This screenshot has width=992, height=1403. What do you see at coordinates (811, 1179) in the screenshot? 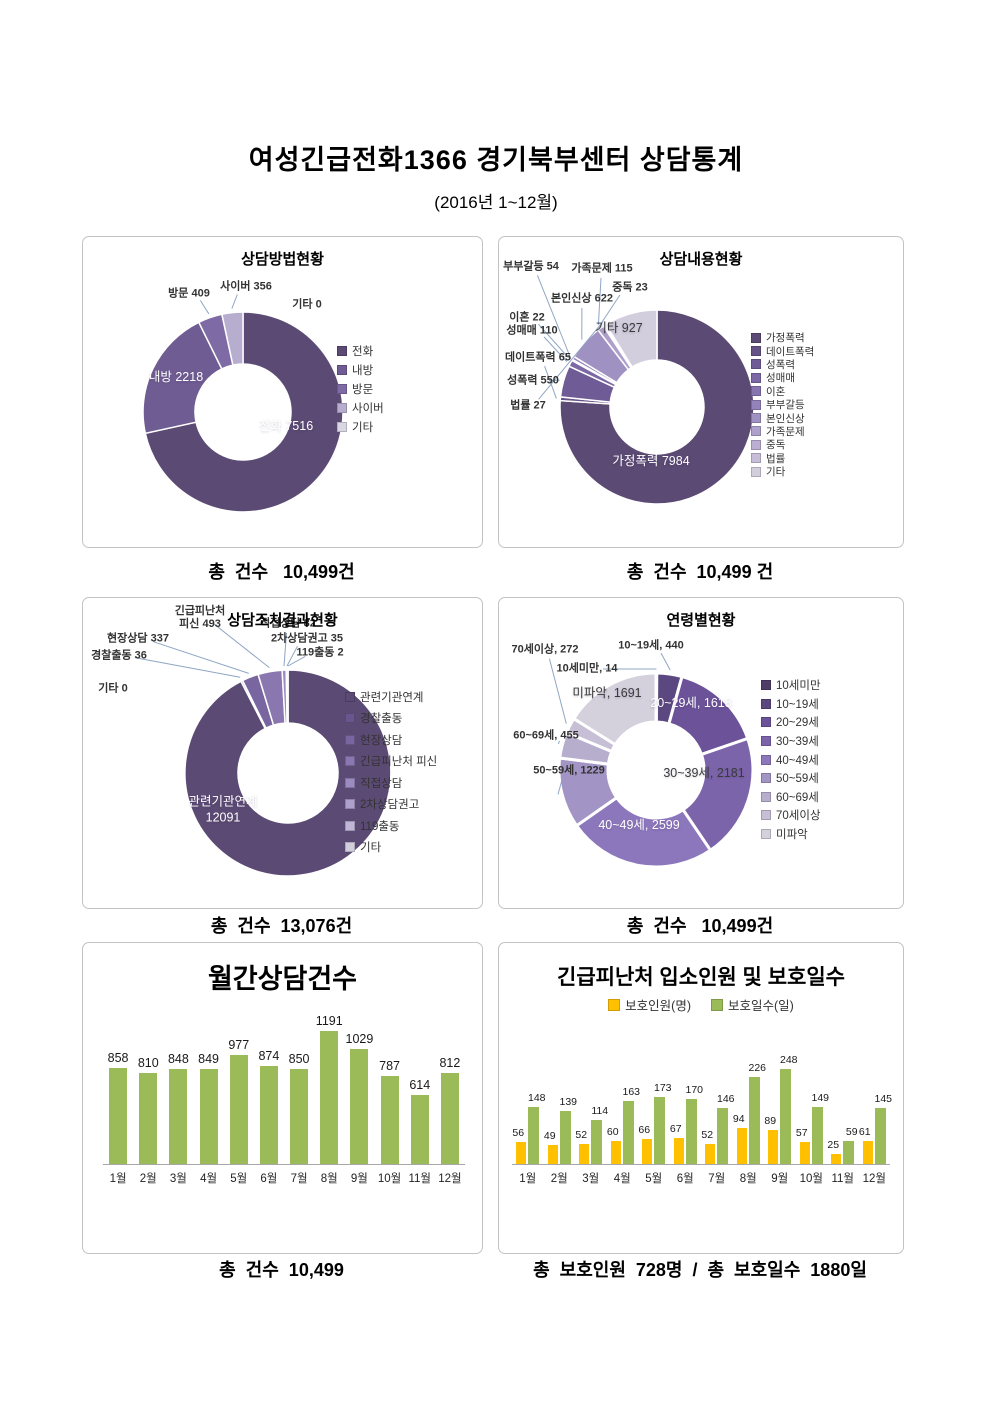
I see `x-axis-label: 10월` at bounding box center [811, 1179].